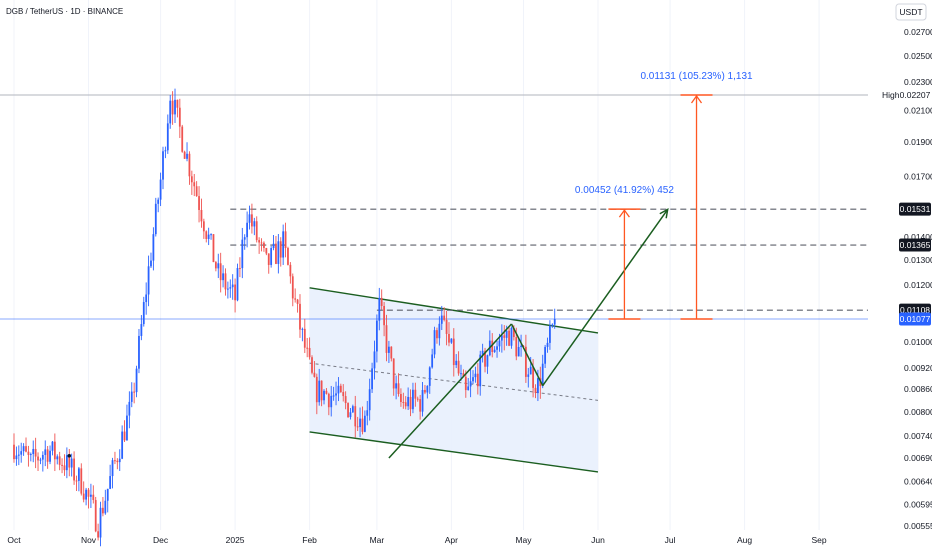 The width and height of the screenshot is (932, 550). What do you see at coordinates (14, 540) in the screenshot?
I see `x-tick-label: Oct` at bounding box center [14, 540].